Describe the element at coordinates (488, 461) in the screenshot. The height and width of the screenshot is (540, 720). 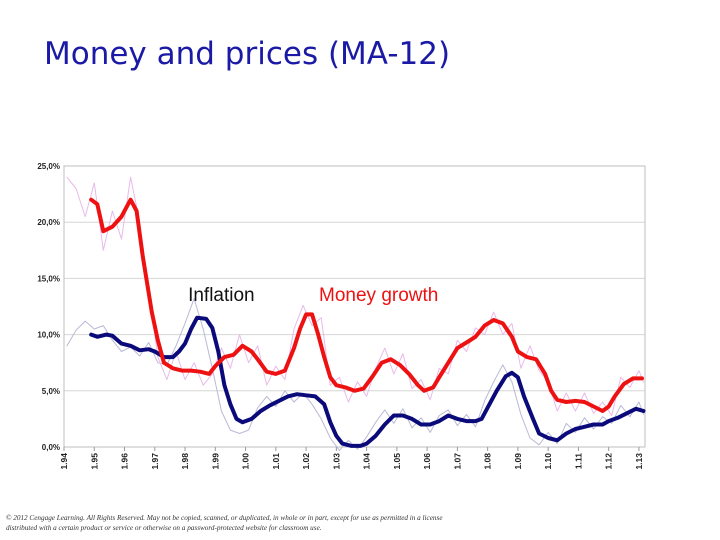
I see `x-tick-label: 1.08` at that location.